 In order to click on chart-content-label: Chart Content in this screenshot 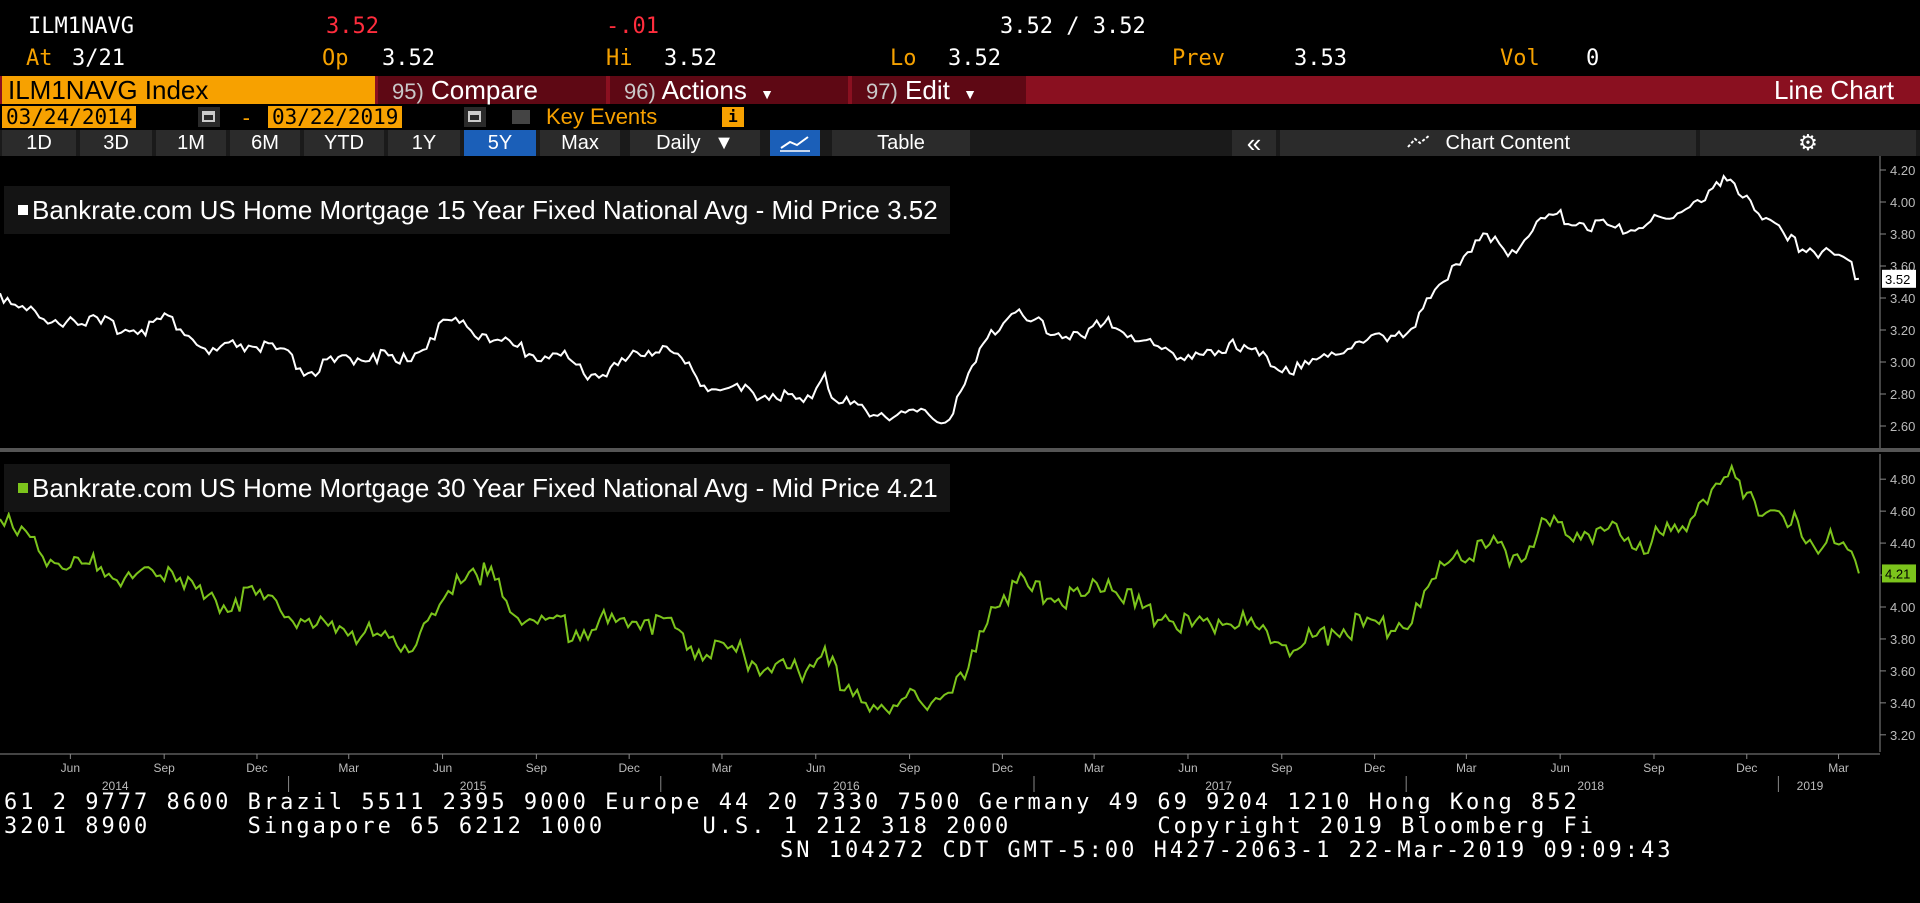, I will do `click(1508, 143)`.